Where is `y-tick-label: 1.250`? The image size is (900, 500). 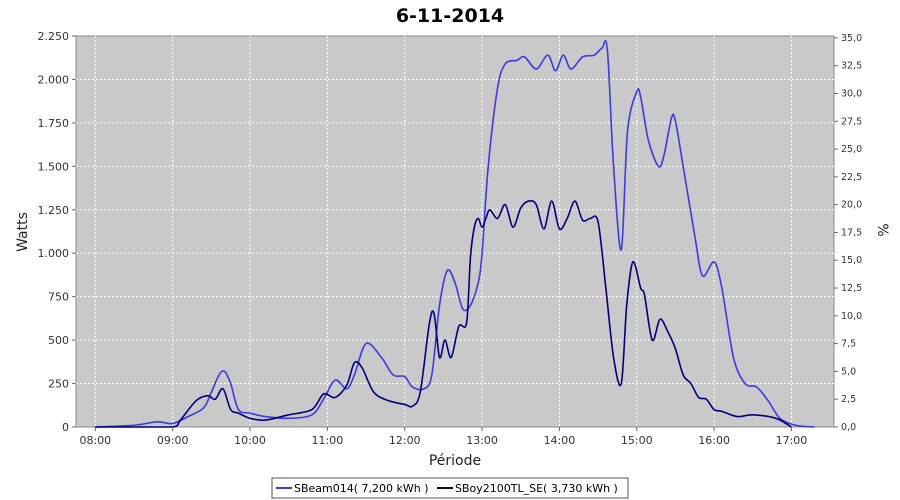 y-tick-label: 1.250 is located at coordinates (54, 210).